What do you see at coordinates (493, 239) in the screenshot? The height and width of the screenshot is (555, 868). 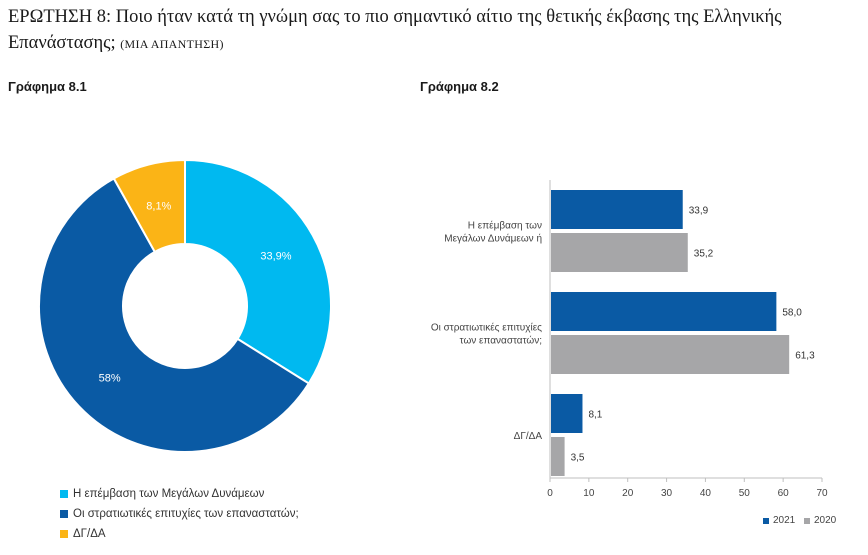 I see `category-label-intervention-line-2: Μεγάλων Δυνάμεων ή` at bounding box center [493, 239].